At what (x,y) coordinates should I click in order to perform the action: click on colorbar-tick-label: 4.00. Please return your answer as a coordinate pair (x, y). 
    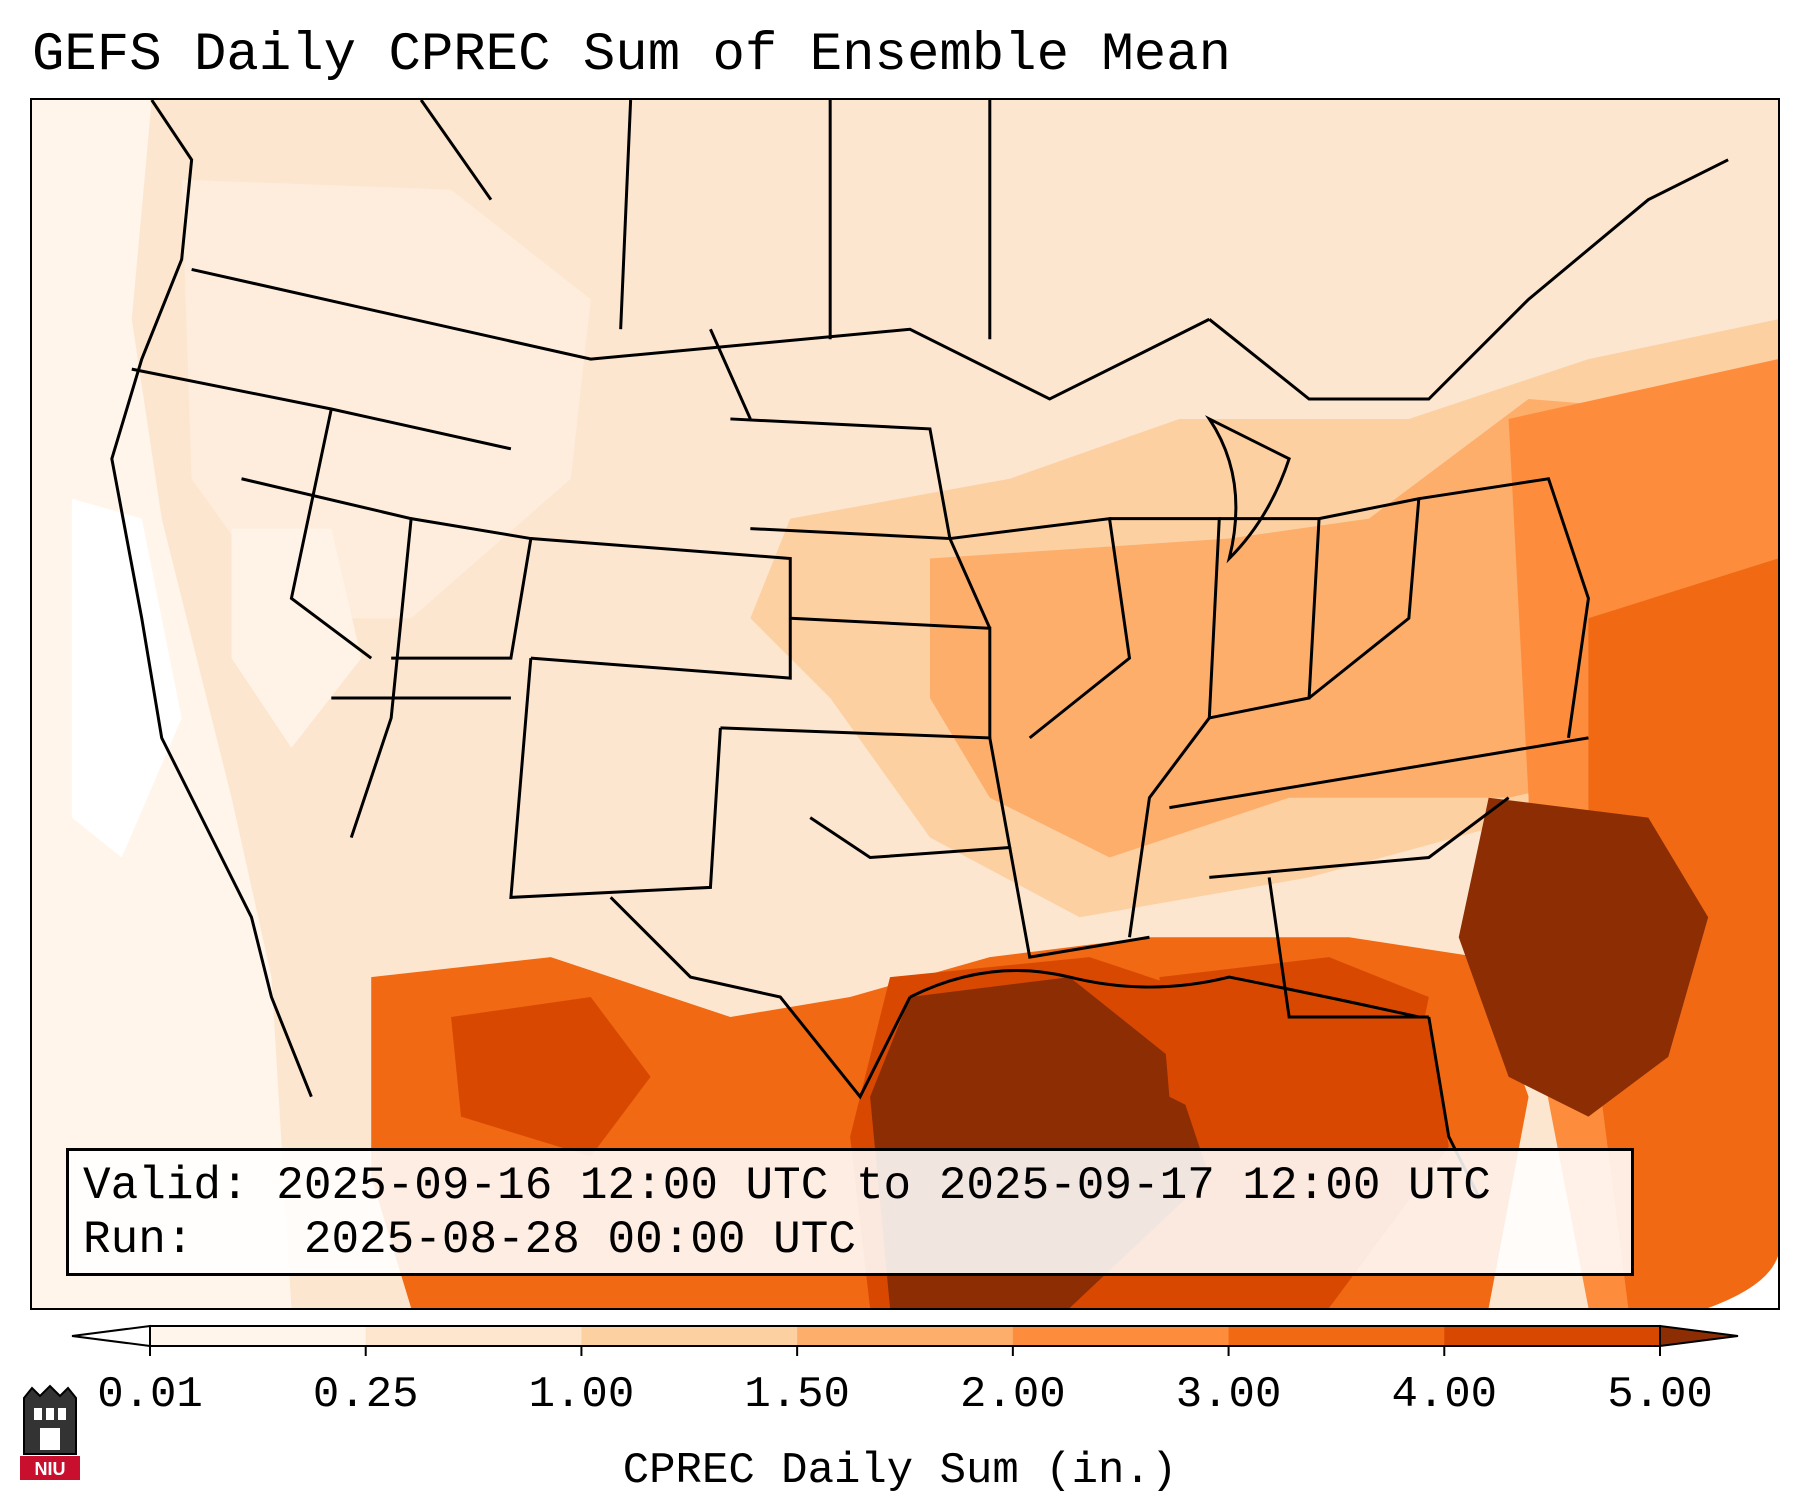
    Looking at the image, I should click on (1444, 1395).